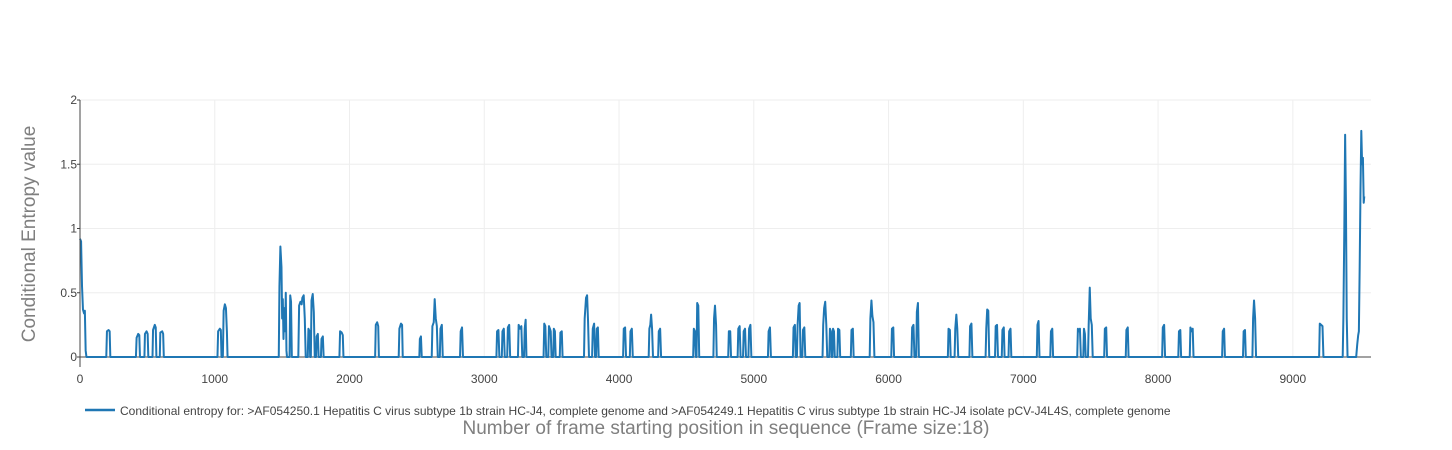 The height and width of the screenshot is (450, 1452). I want to click on x-tick-label: 9000, so click(1292, 379).